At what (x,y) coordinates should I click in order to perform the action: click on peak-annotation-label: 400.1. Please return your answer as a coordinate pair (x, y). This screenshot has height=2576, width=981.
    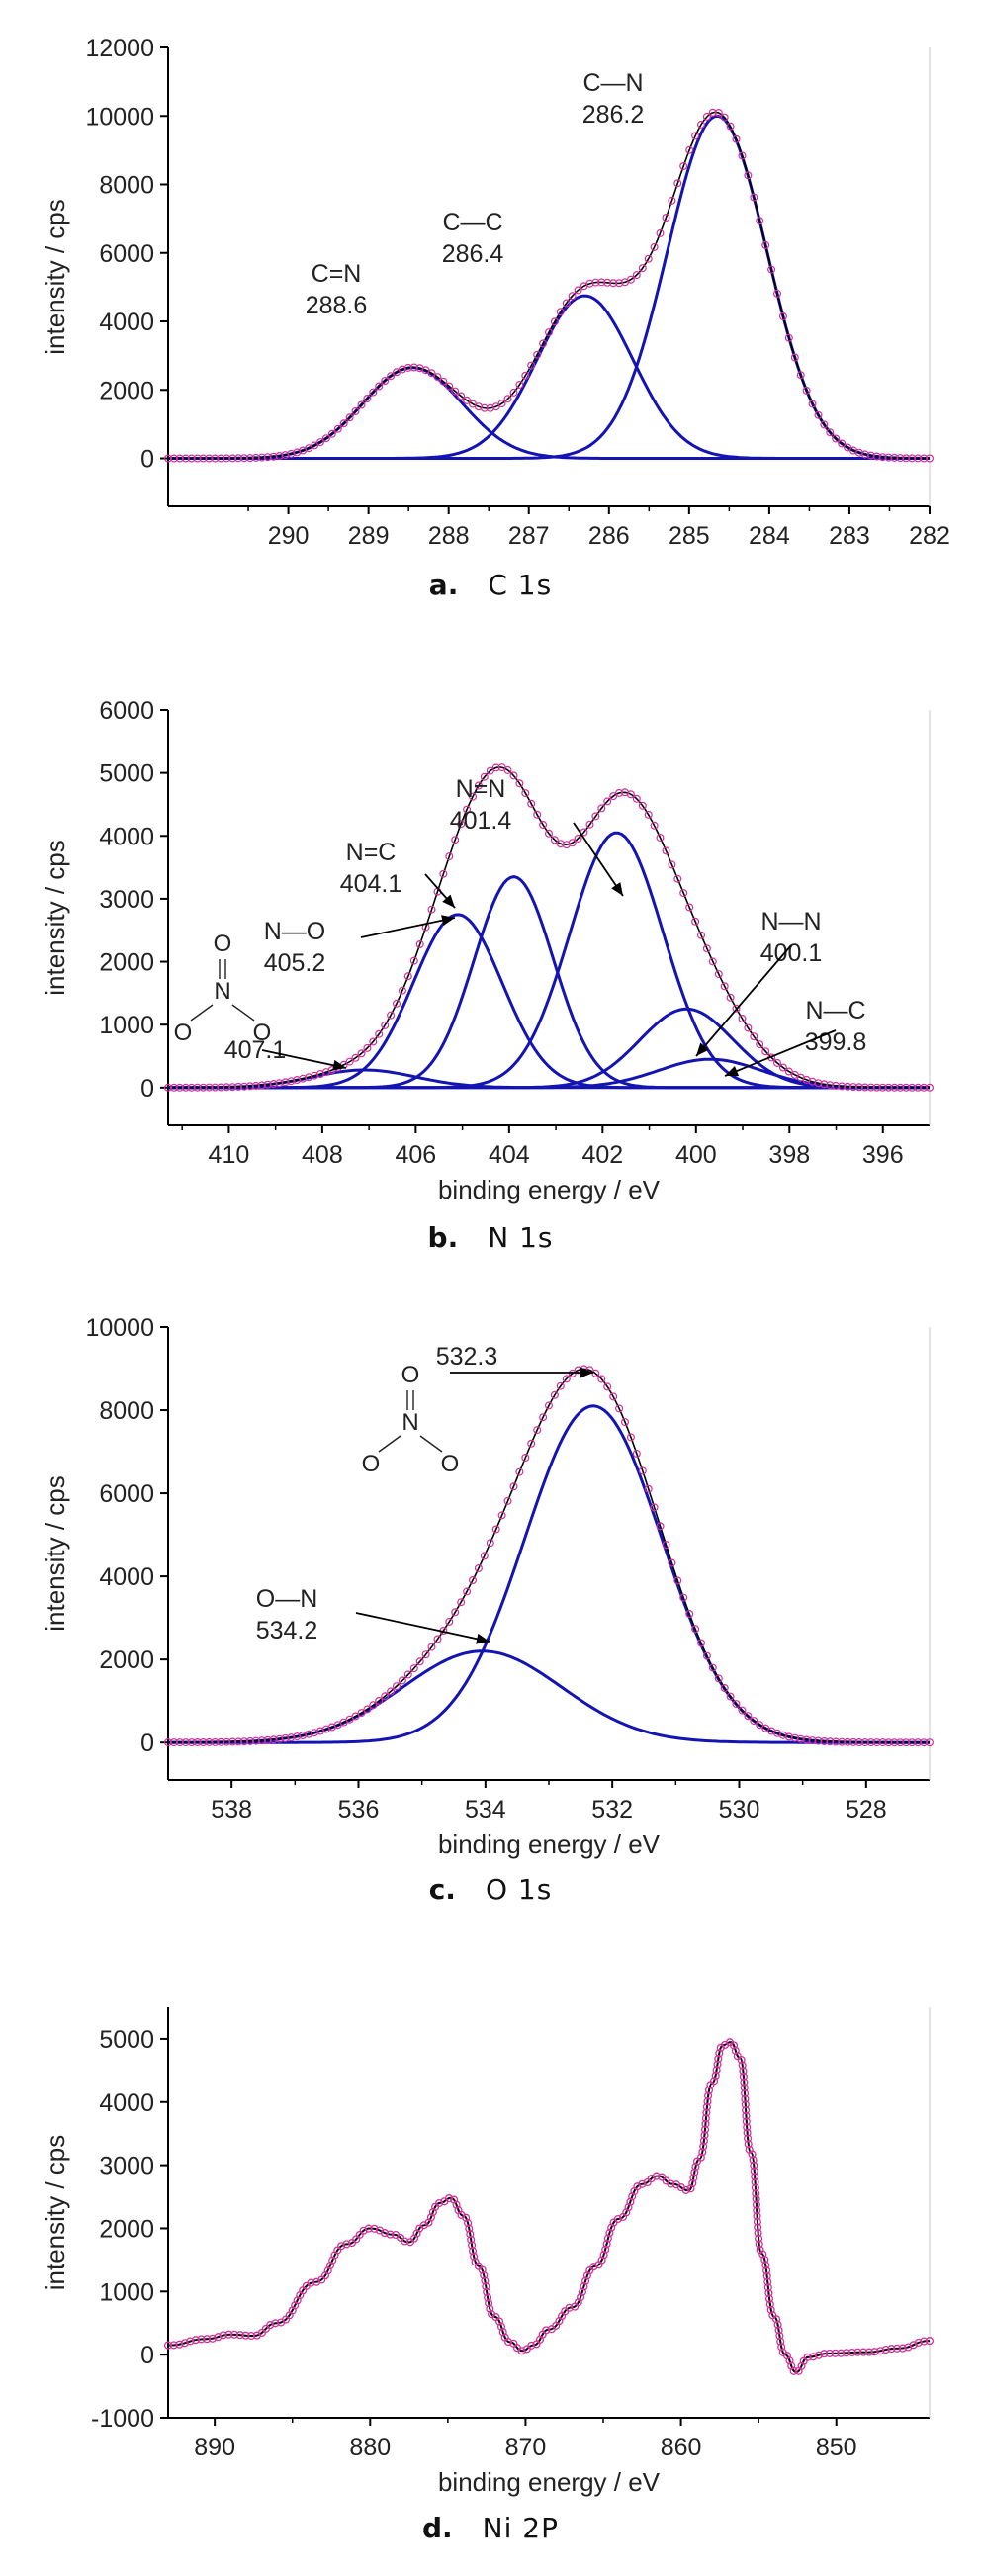
    Looking at the image, I should click on (791, 953).